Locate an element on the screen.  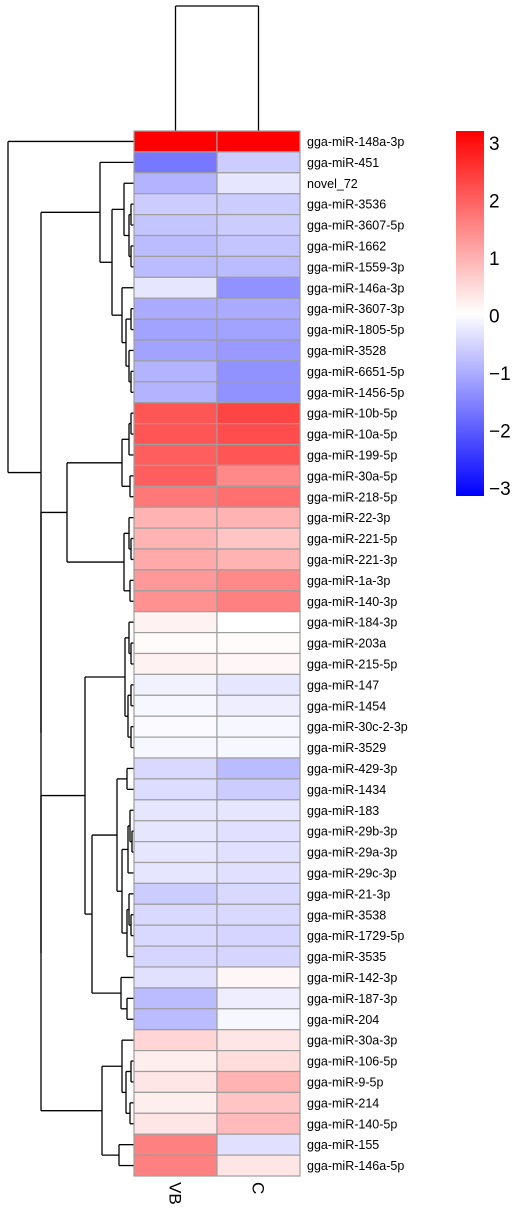
legend-ticks: 3 2 1 0 −1 −2 −3 is located at coordinates (500, 317).